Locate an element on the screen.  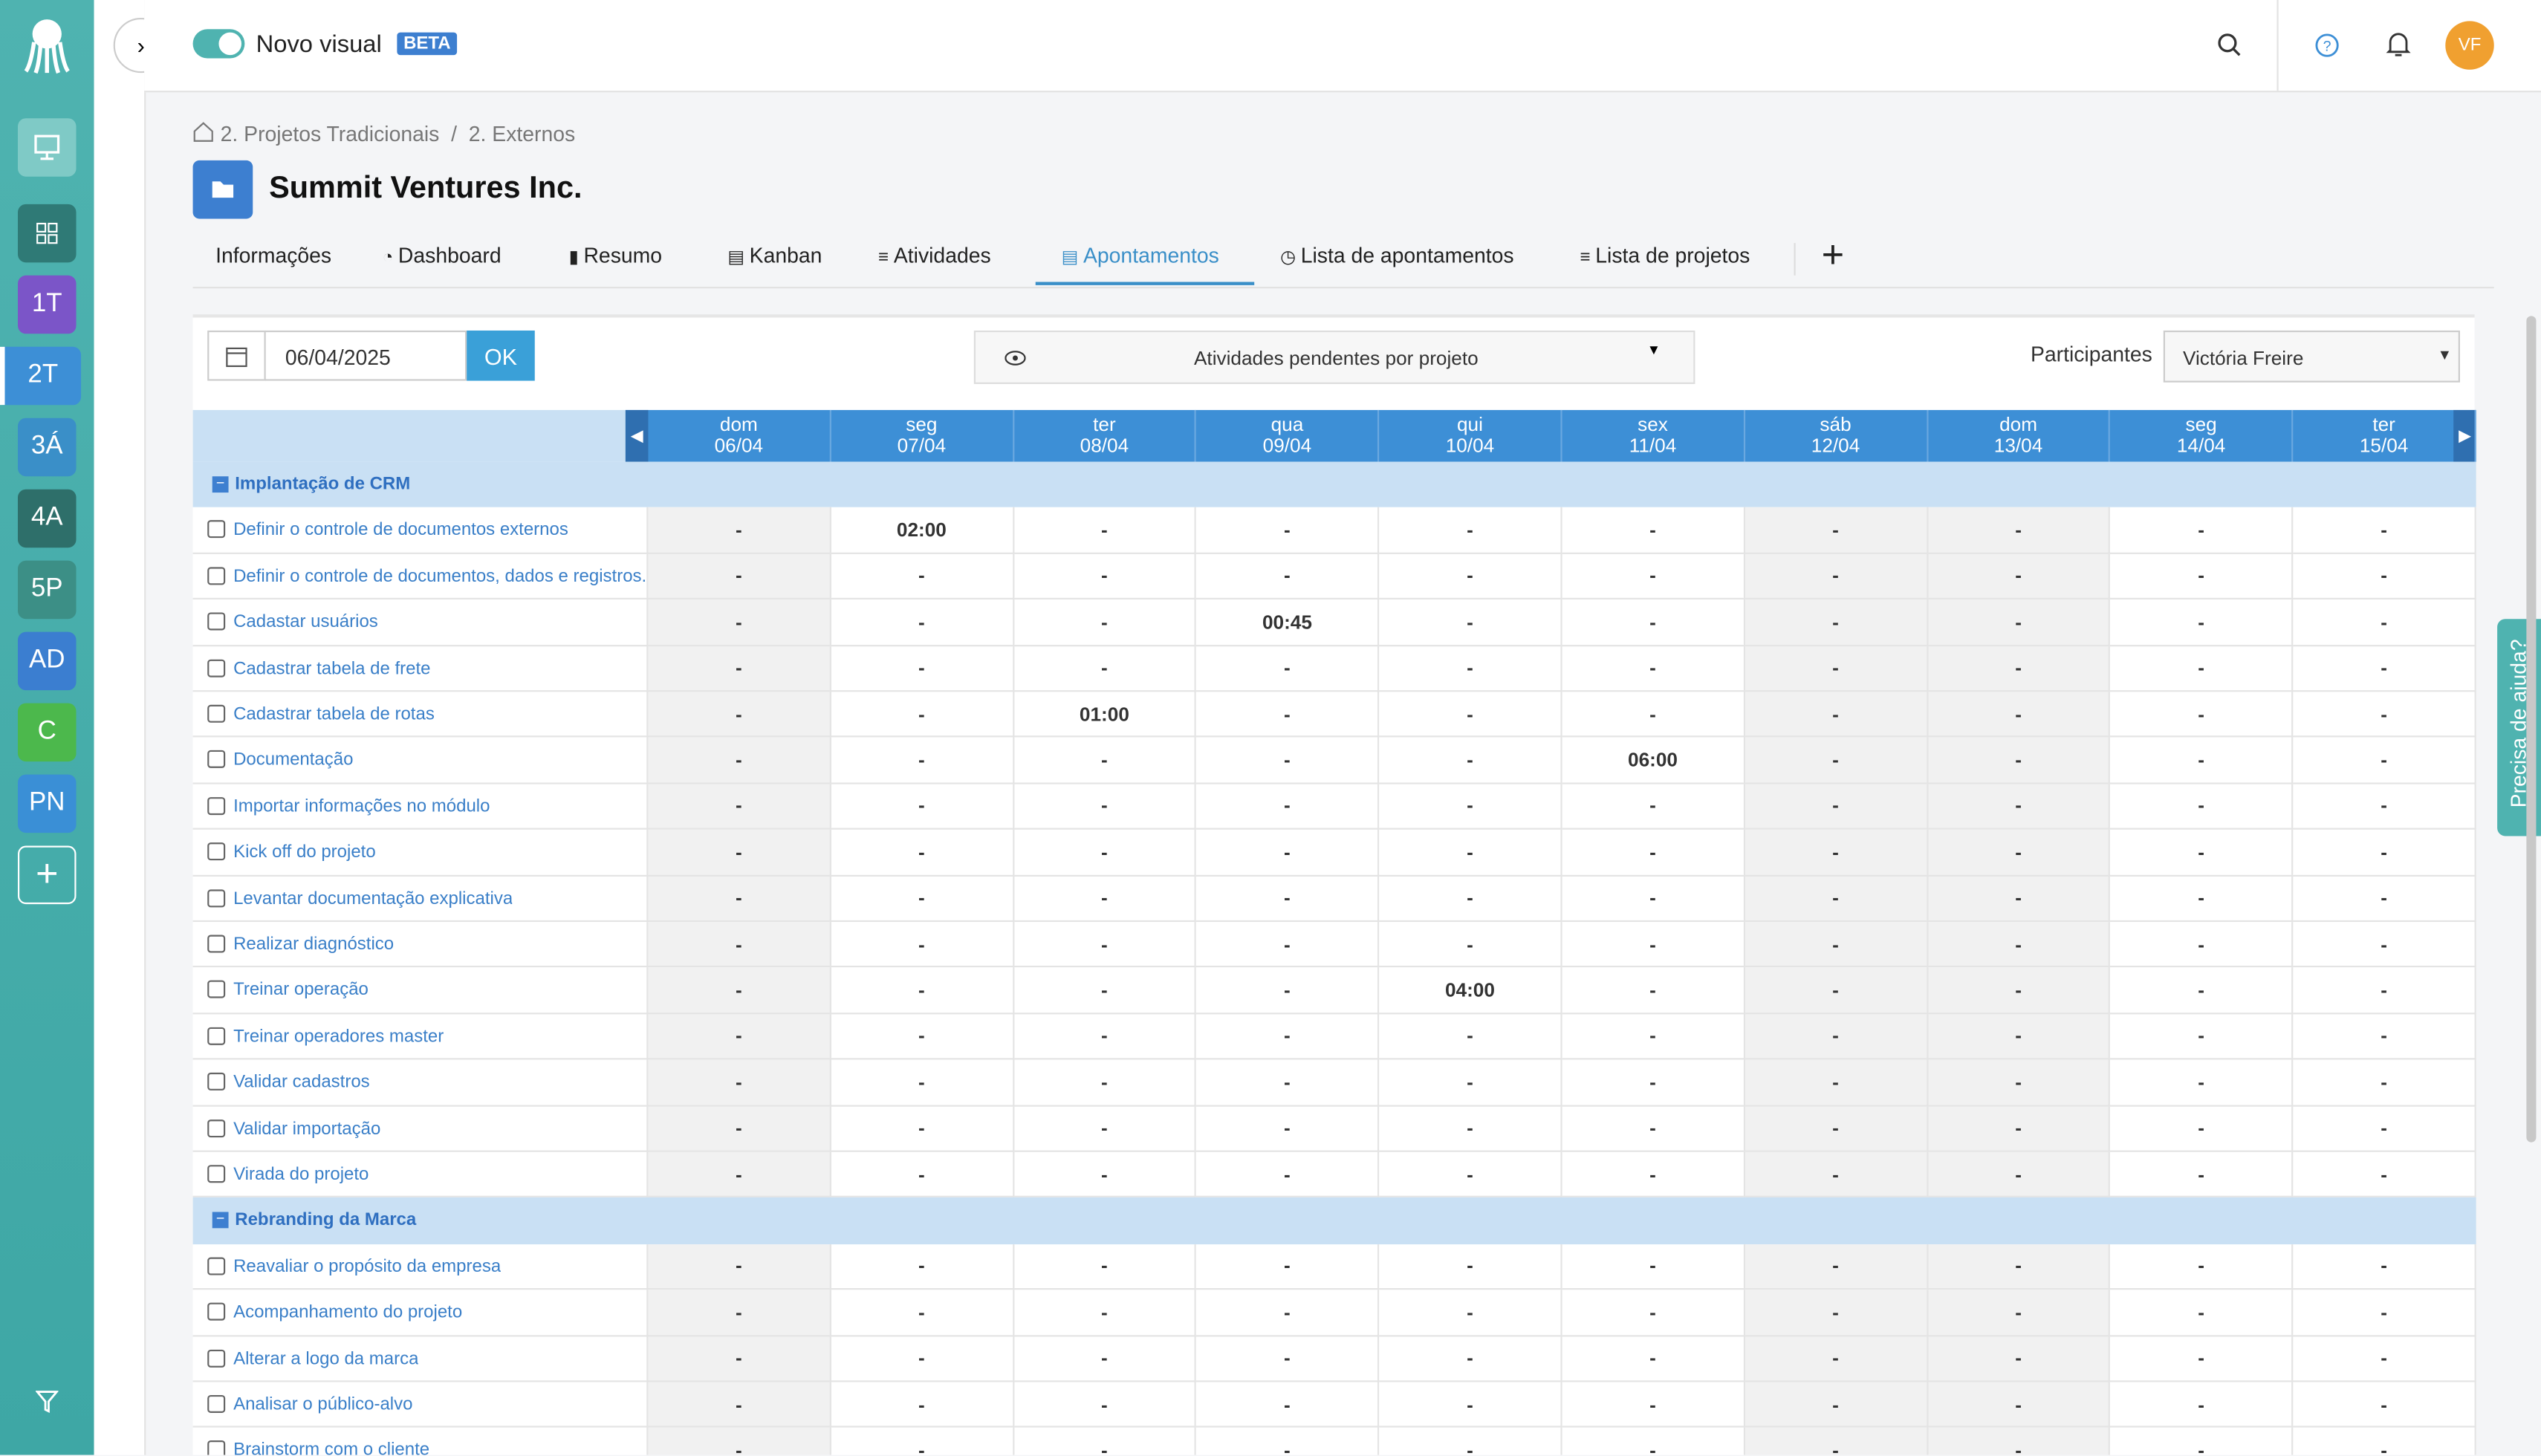
tab: ▤ Kanban is located at coordinates (774, 255).